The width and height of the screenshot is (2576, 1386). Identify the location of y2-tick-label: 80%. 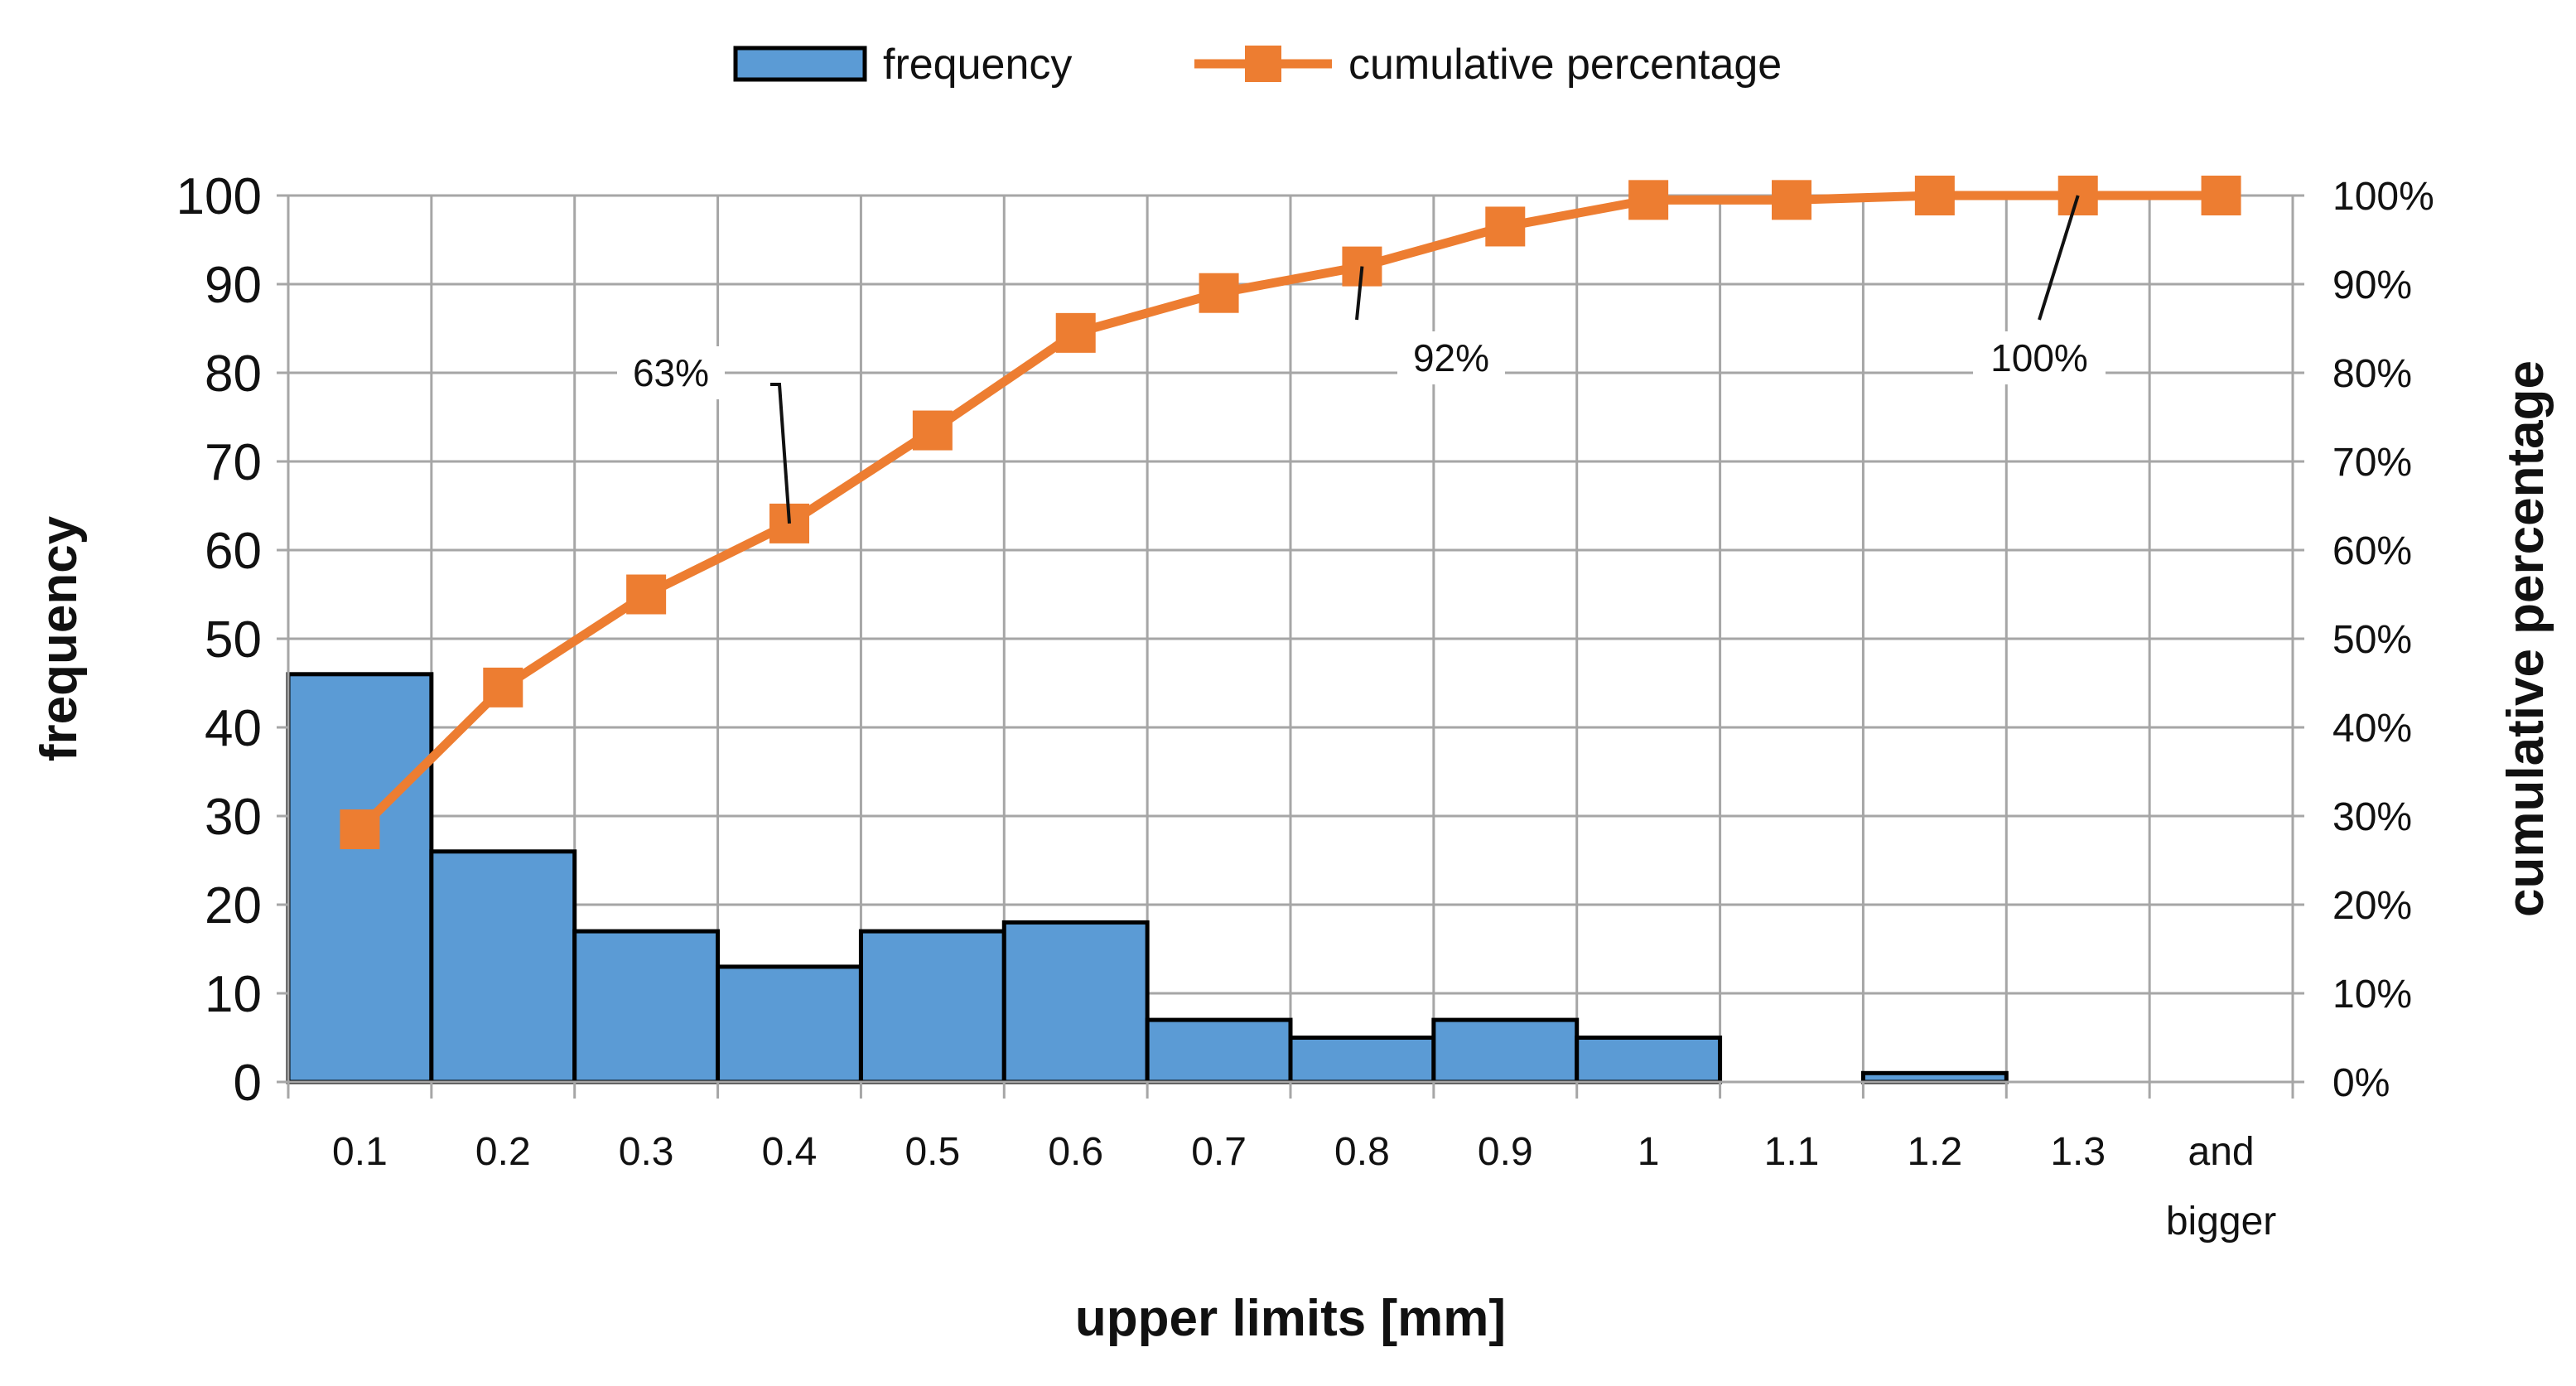
(2372, 374).